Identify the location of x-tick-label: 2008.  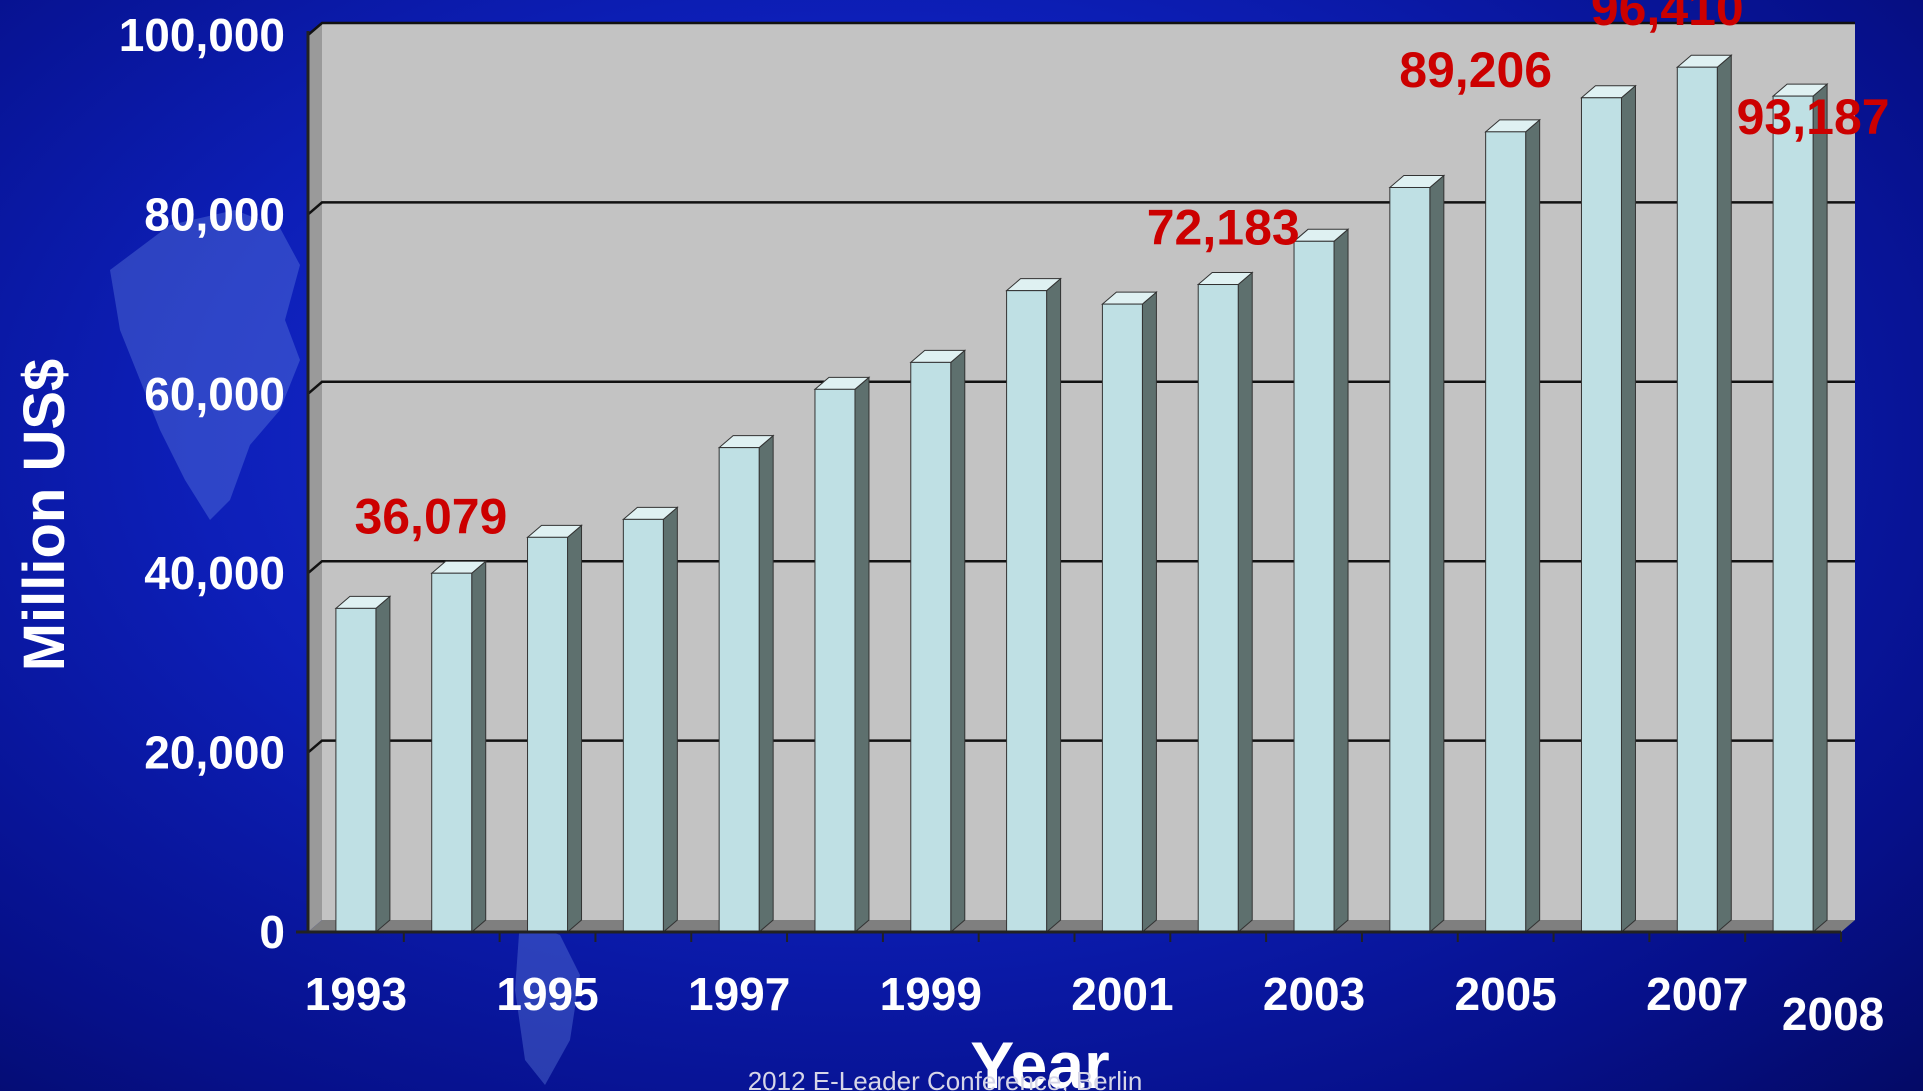
(1833, 1014).